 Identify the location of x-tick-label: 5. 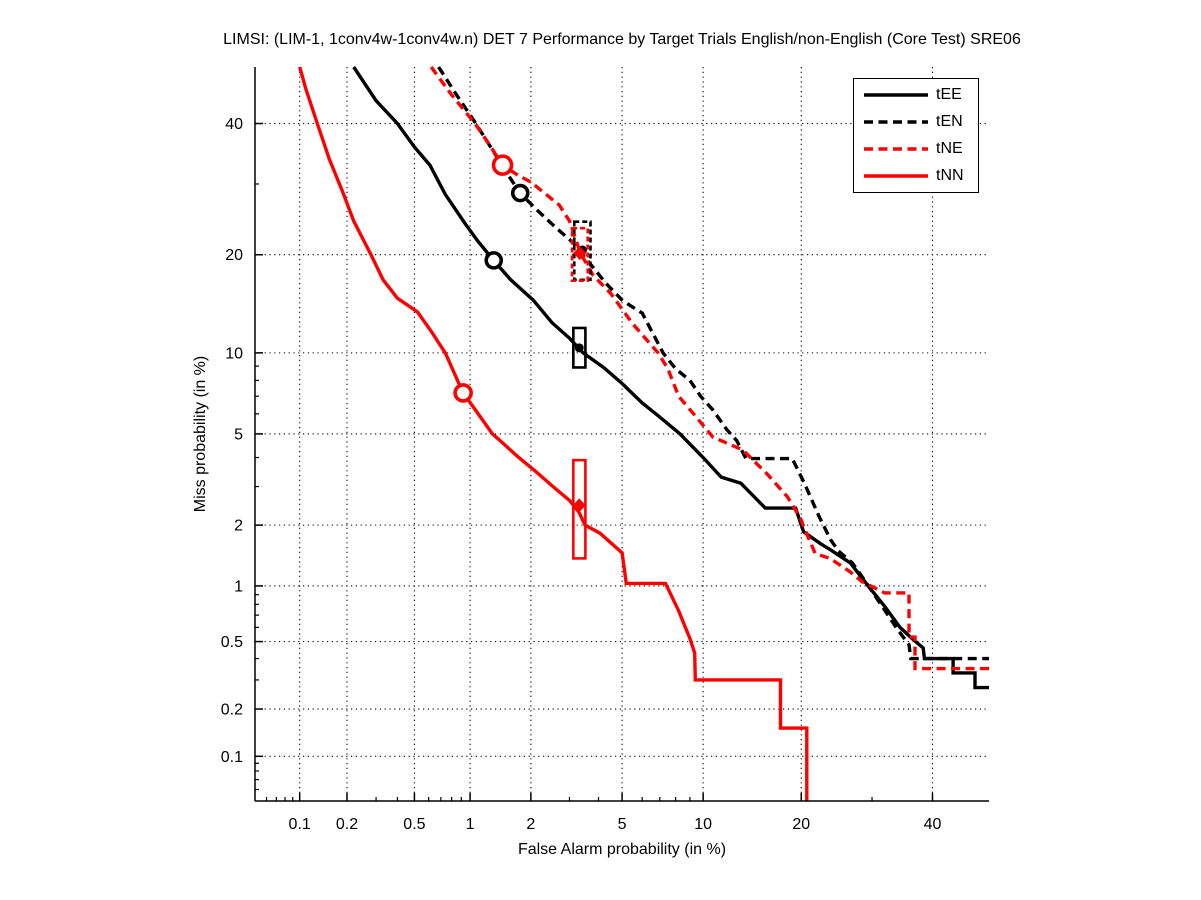
(622, 824).